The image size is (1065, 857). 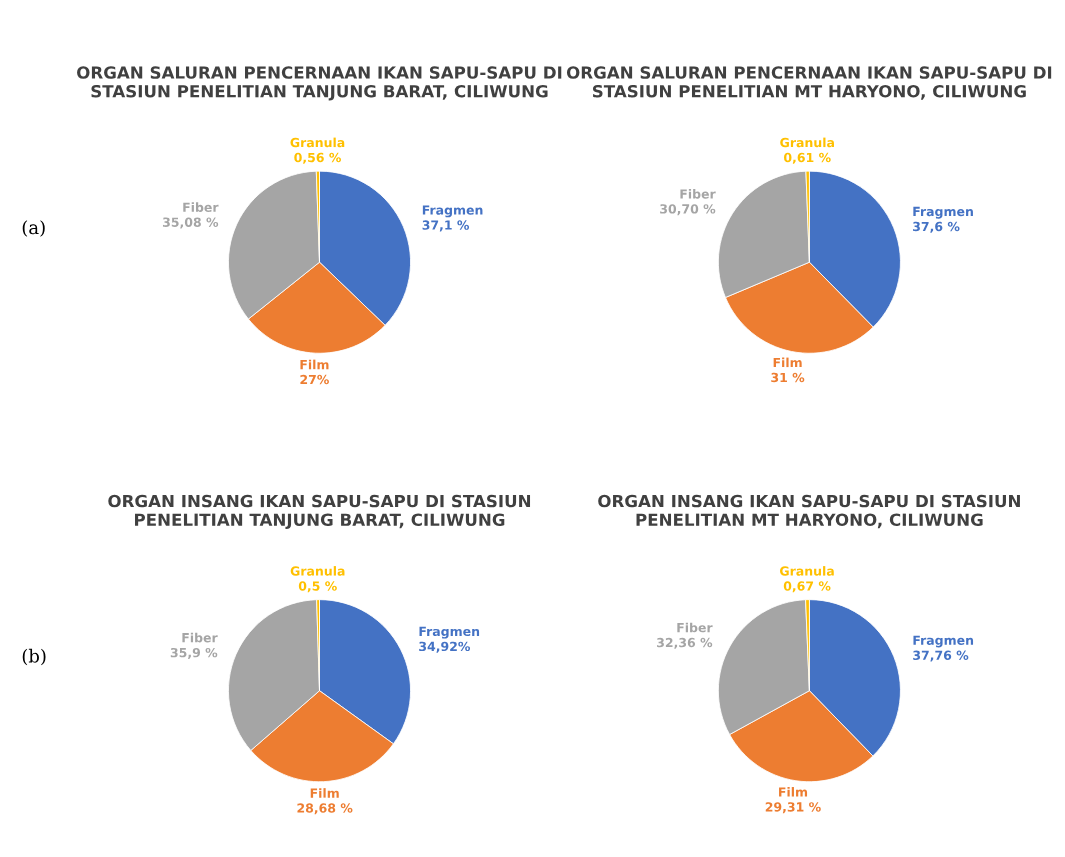 I want to click on chart-title: ORGAN SALURAN PENCERNAAN IKAN SAPU-SAPU DI STASIUN PENELITIAN MT HARYONO, CILIWUNG, so click(x=809, y=83).